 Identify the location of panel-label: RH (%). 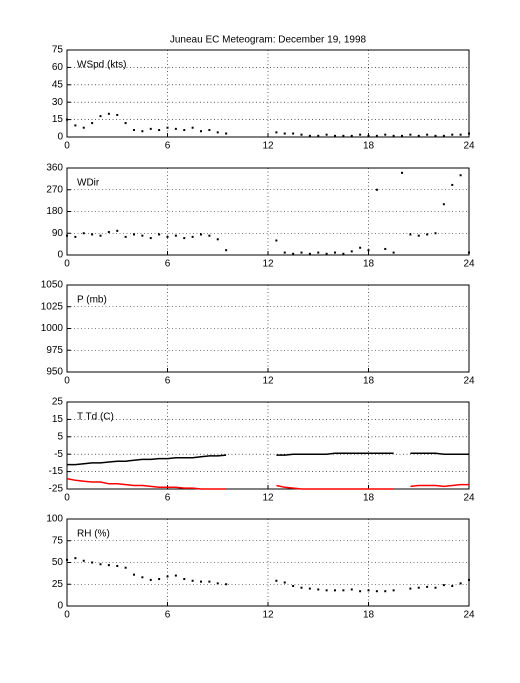
(93, 534).